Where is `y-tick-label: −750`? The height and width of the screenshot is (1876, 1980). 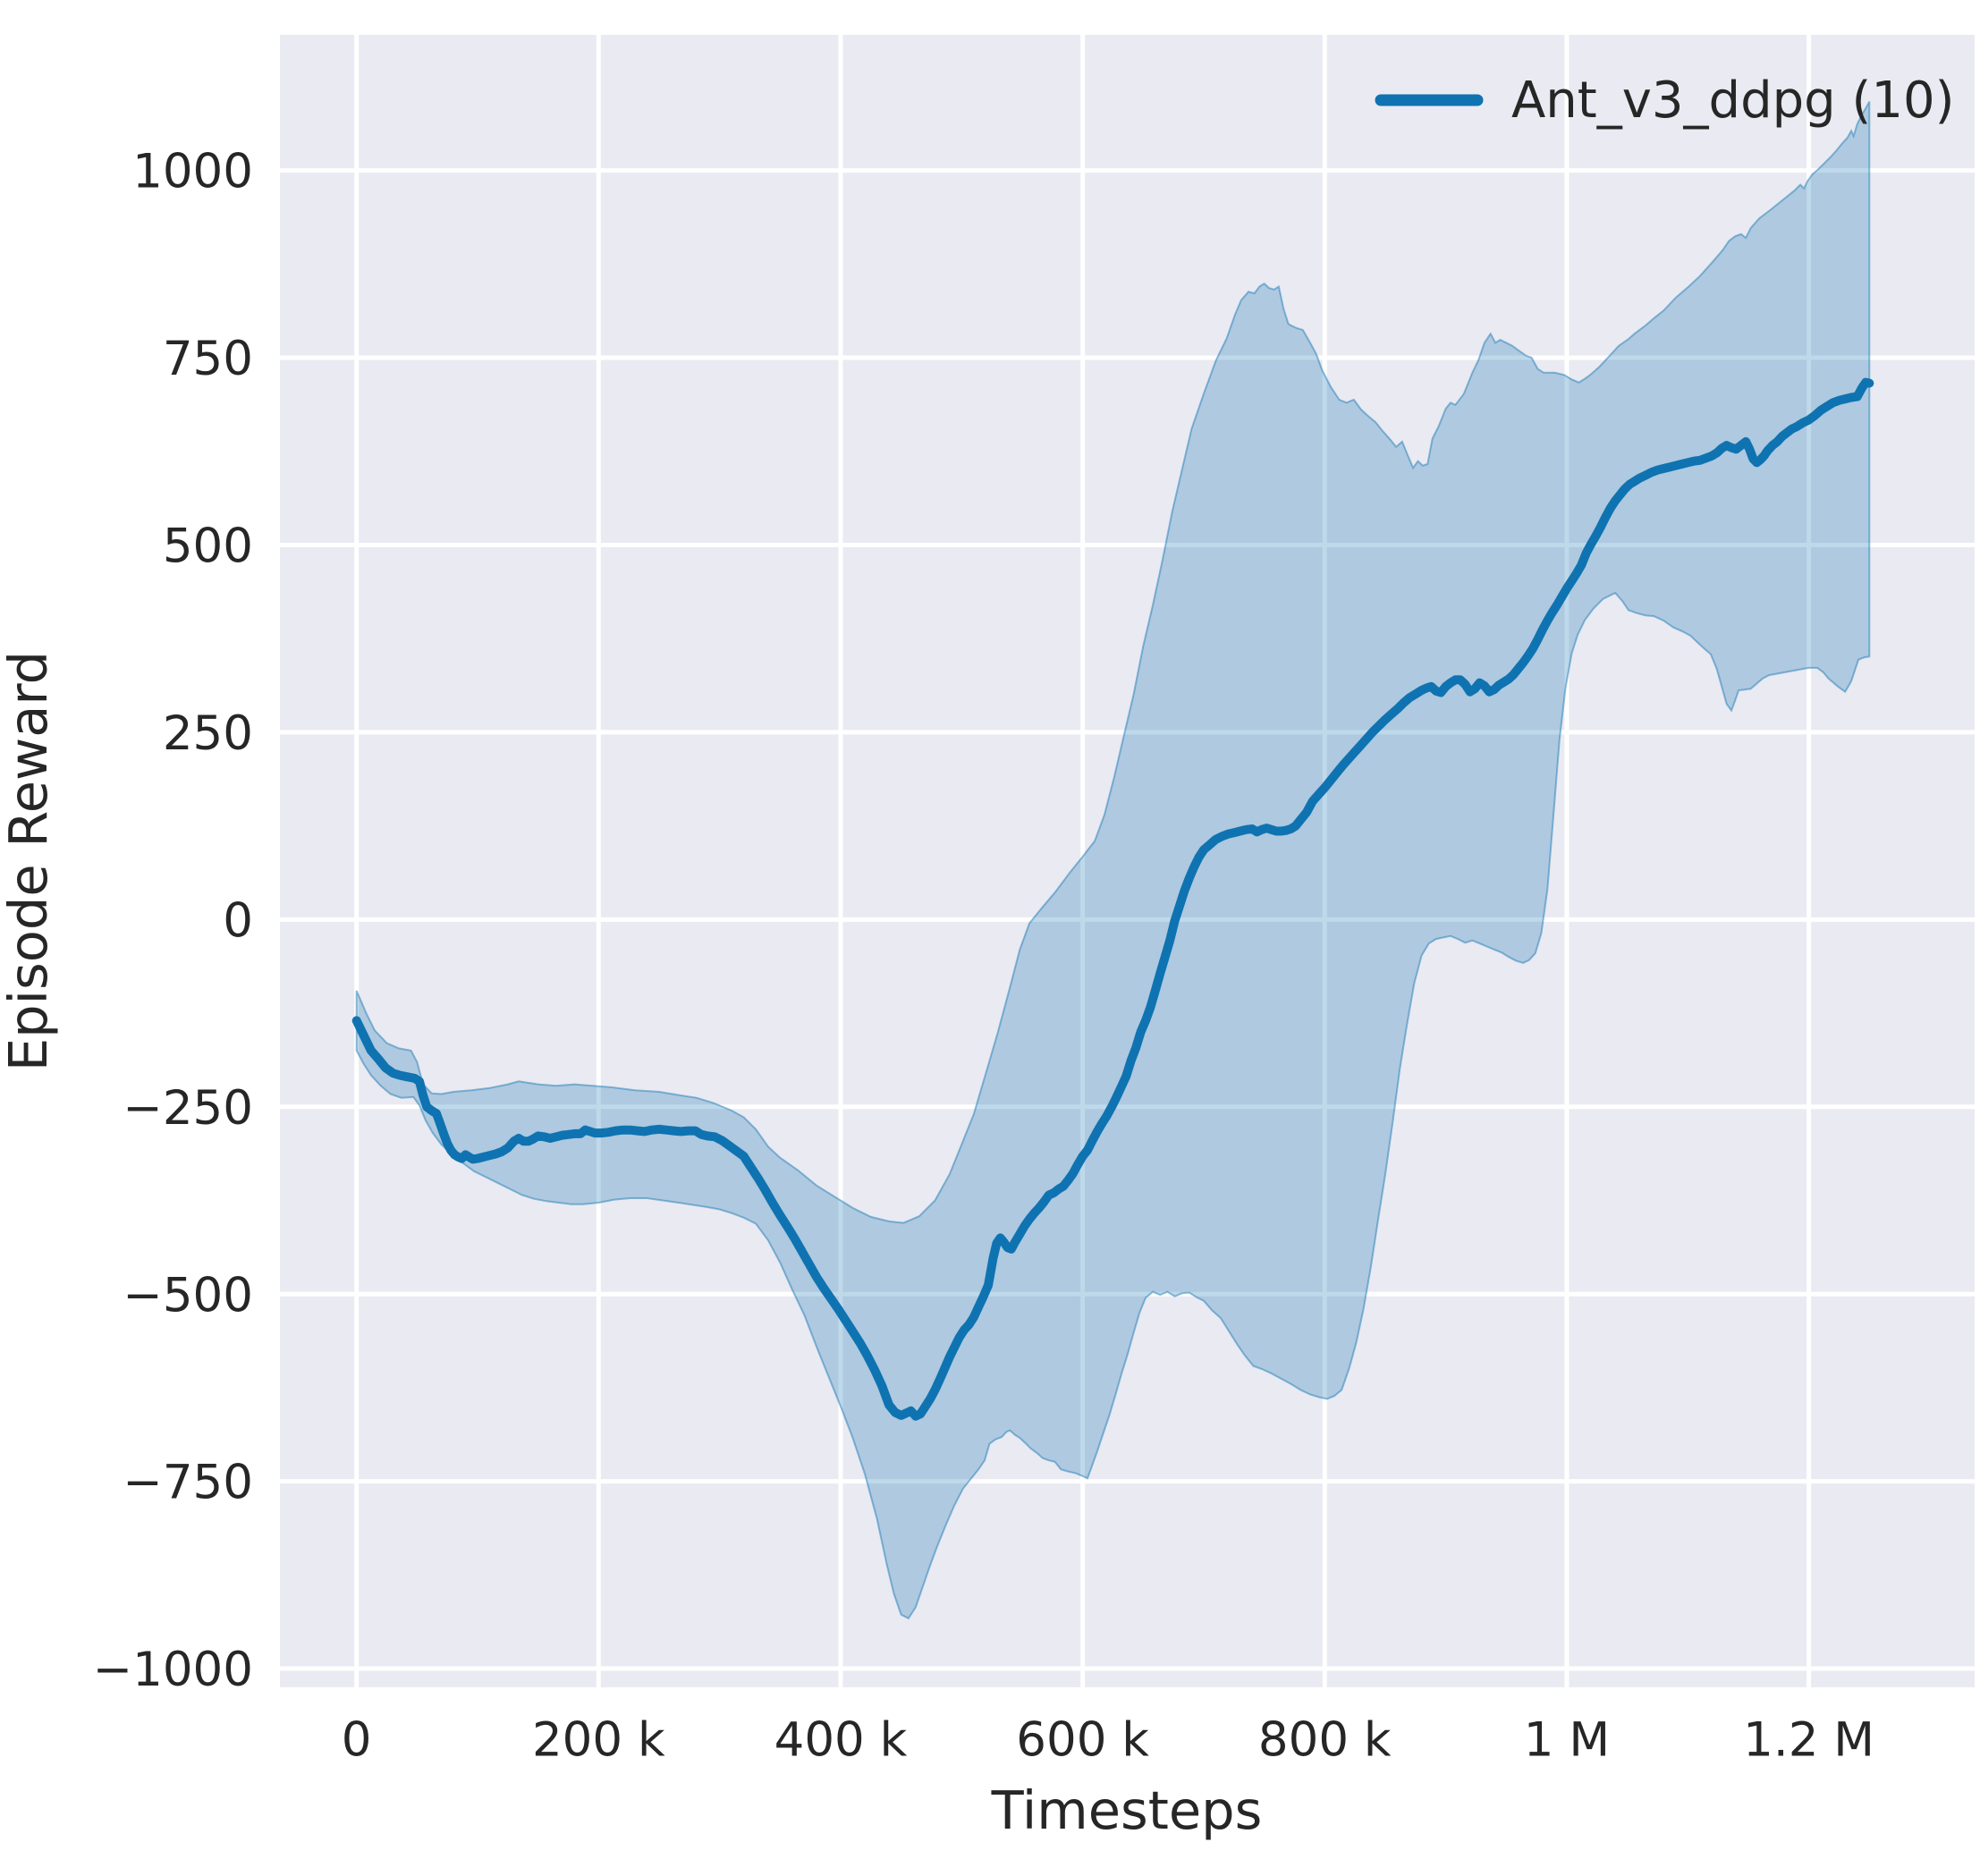
y-tick-label: −750 is located at coordinates (188, 1483).